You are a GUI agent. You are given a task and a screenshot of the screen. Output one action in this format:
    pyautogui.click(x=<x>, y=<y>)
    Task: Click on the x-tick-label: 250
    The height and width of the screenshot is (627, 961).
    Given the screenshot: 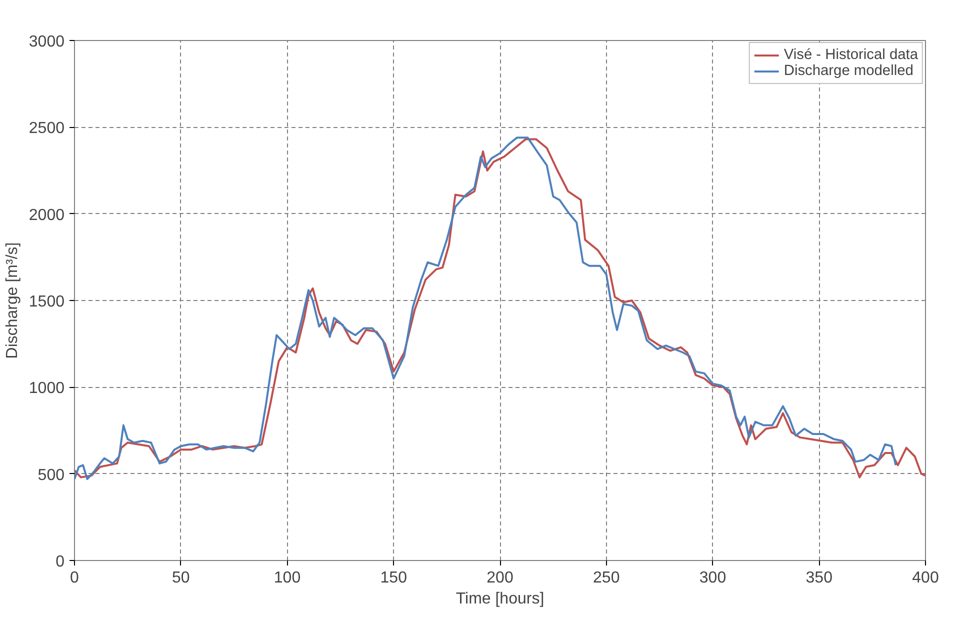 What is the action you would take?
    pyautogui.click(x=606, y=578)
    